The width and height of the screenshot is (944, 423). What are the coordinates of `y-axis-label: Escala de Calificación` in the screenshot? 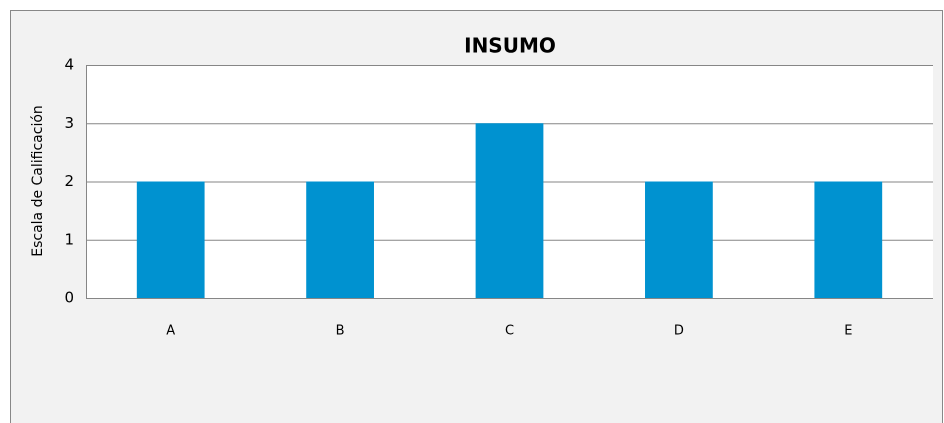 It's located at (38, 181).